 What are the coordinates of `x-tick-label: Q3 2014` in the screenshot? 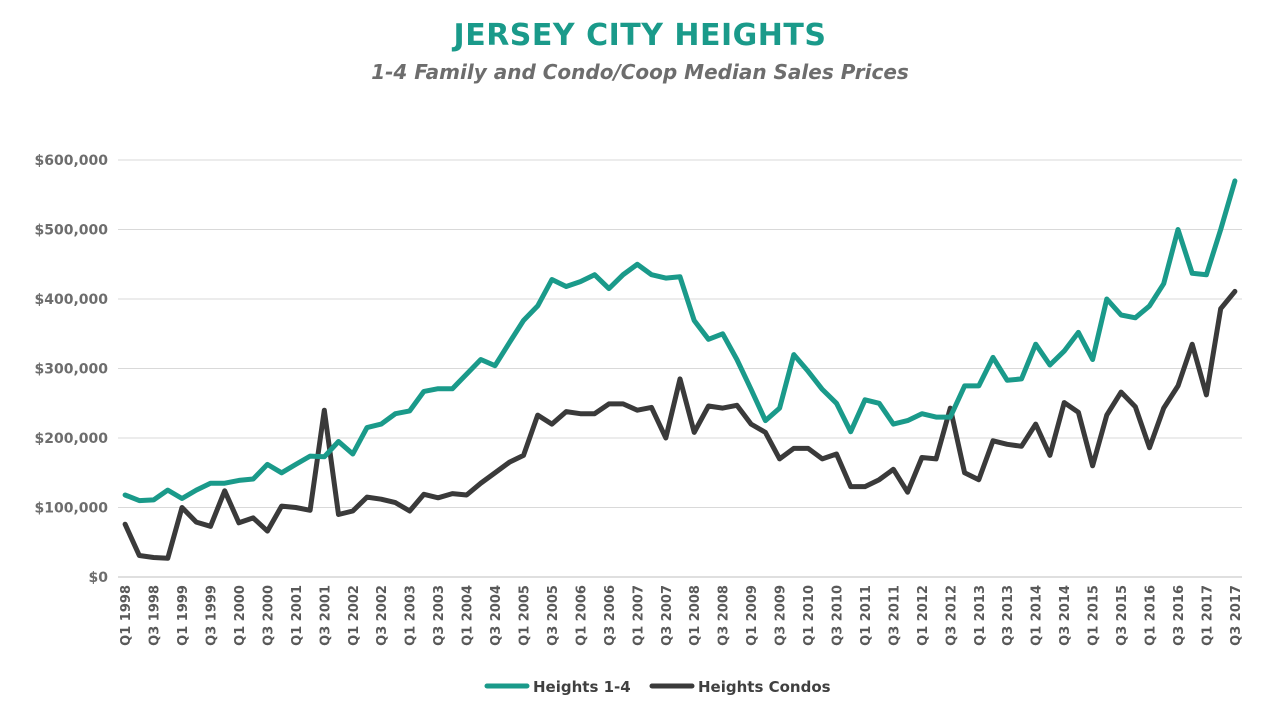 It's located at (1065, 615).